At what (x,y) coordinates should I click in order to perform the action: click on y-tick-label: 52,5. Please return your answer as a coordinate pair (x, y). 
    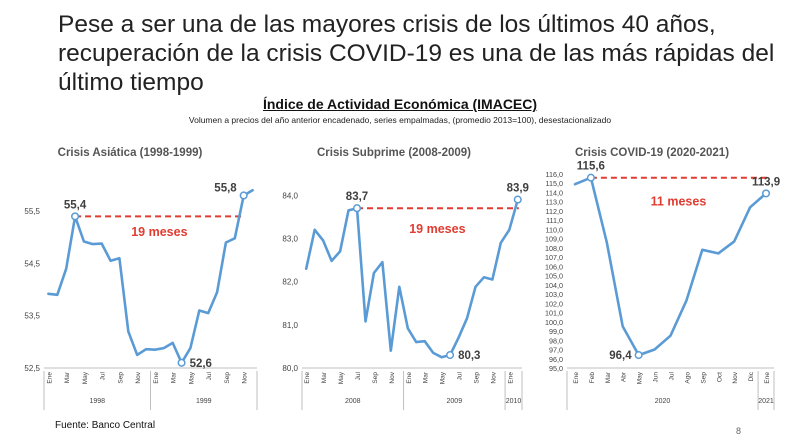
    Looking at the image, I should click on (32, 368).